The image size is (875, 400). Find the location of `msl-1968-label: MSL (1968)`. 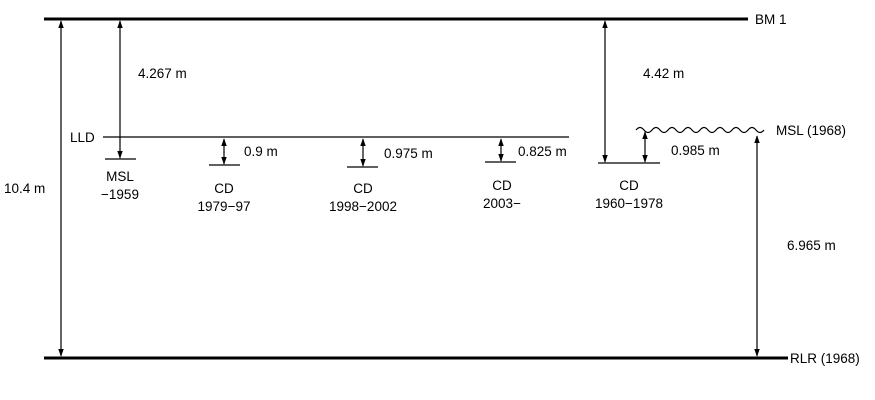

msl-1968-label: MSL (1968) is located at coordinates (811, 130).